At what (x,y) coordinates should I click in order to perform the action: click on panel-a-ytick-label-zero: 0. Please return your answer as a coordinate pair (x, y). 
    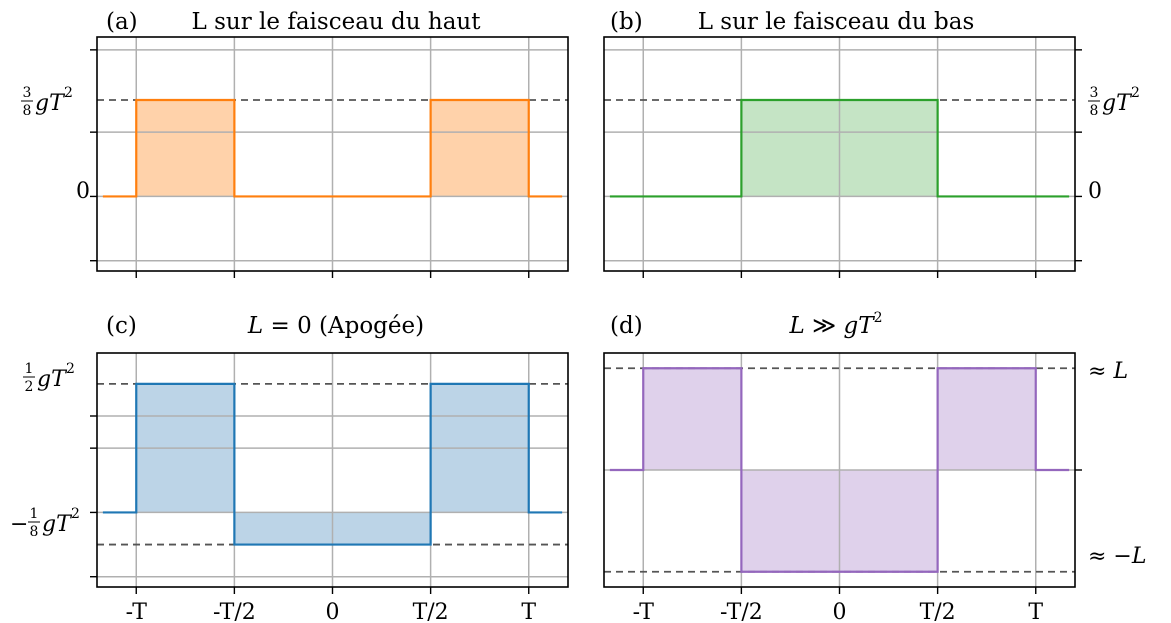
    Looking at the image, I should click on (83, 191).